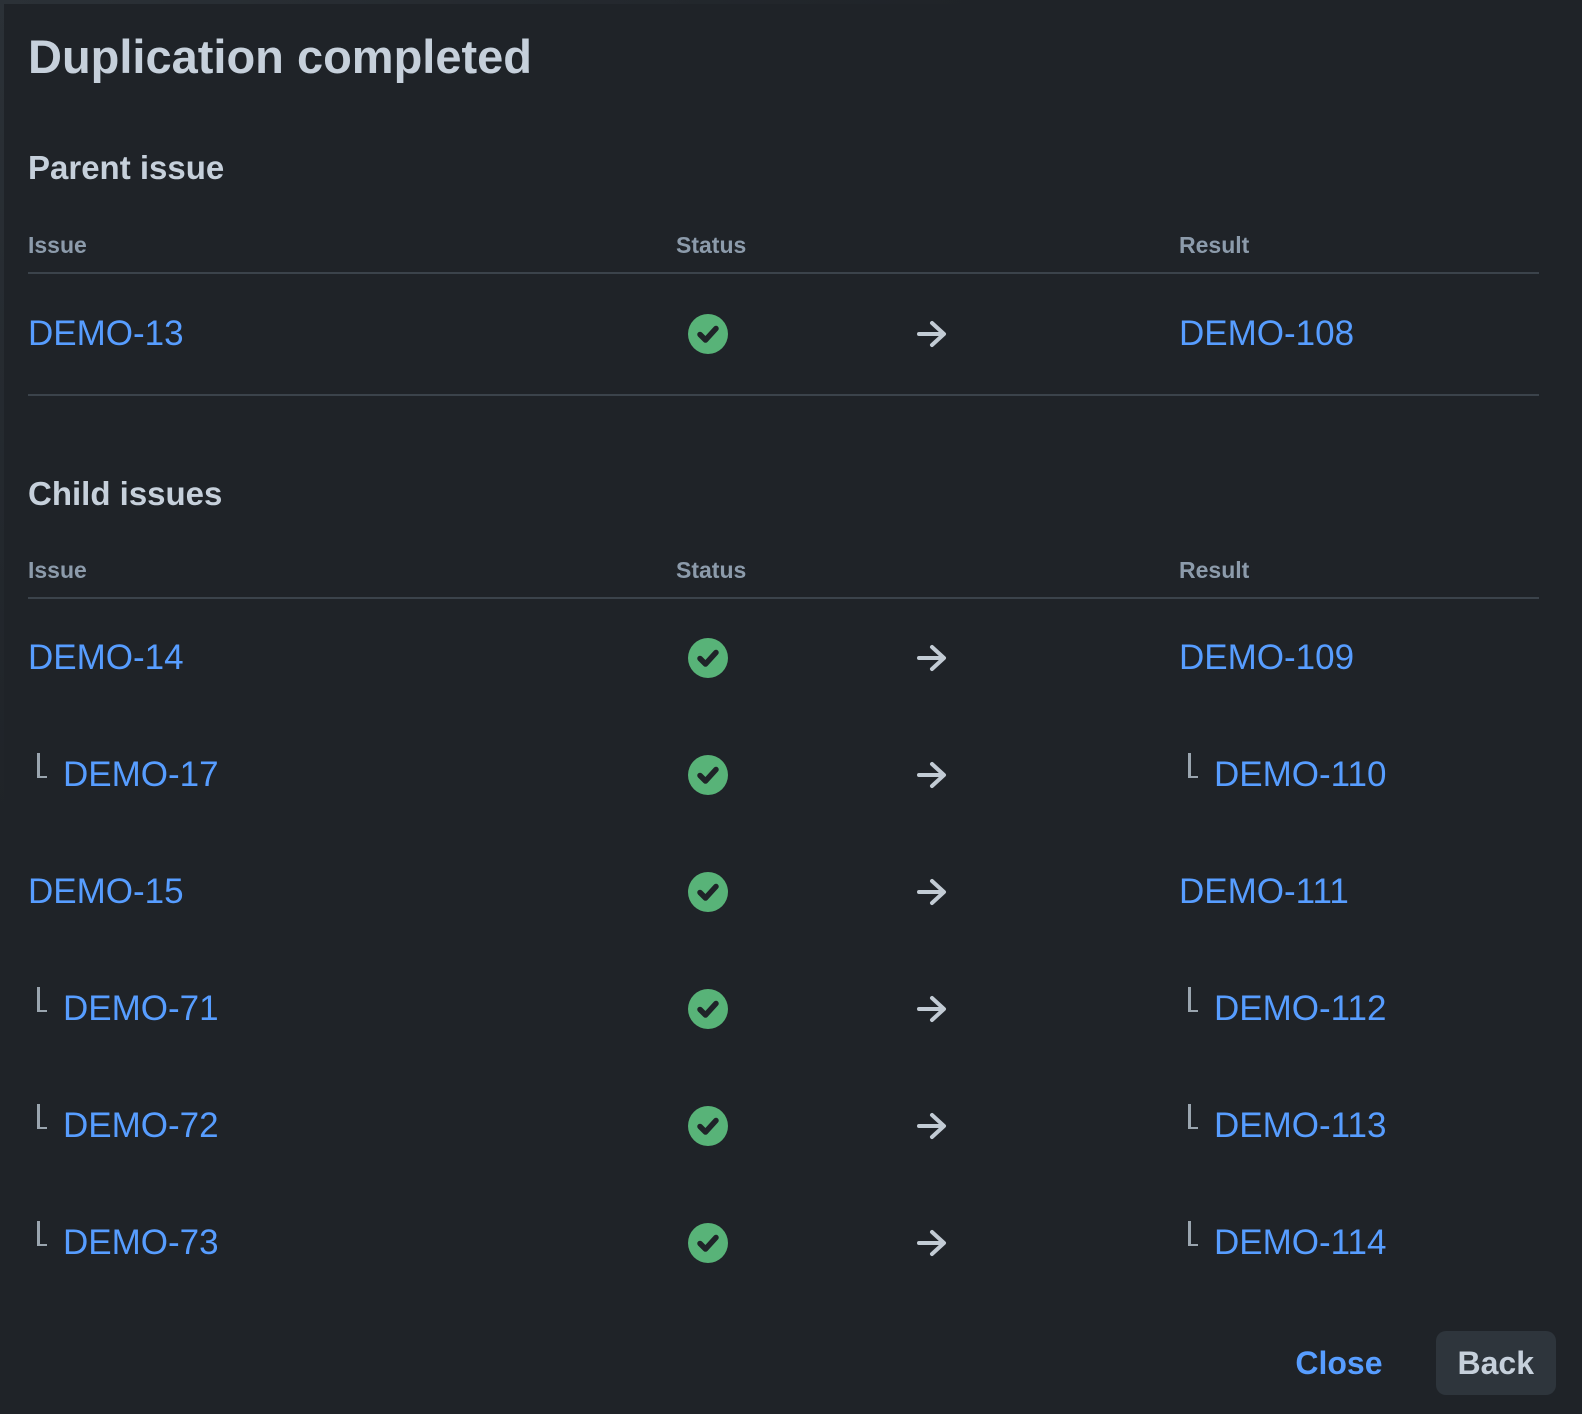 Image resolution: width=1582 pixels, height=1414 pixels. I want to click on page-title: Duplication completed, so click(280, 56).